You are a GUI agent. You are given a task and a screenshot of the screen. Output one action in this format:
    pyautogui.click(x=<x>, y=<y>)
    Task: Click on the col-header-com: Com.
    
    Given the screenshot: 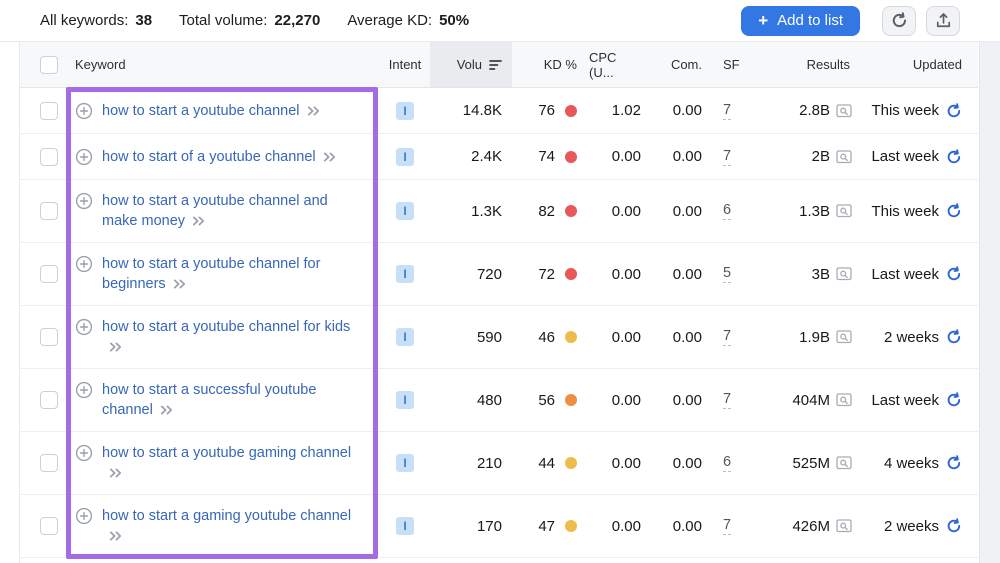 What is the action you would take?
    pyautogui.click(x=686, y=64)
    